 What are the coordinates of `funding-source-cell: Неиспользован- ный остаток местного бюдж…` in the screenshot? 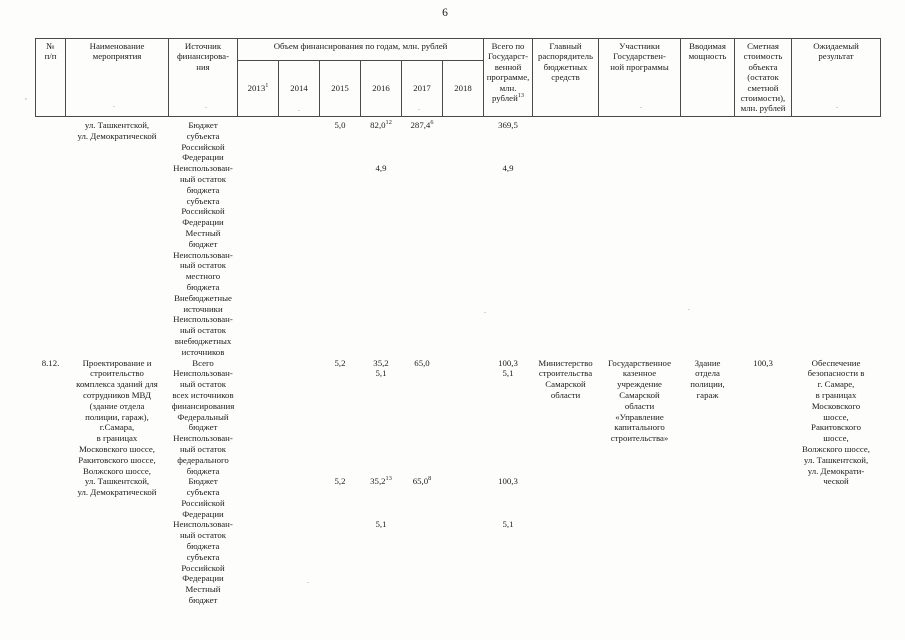 It's located at (203, 271).